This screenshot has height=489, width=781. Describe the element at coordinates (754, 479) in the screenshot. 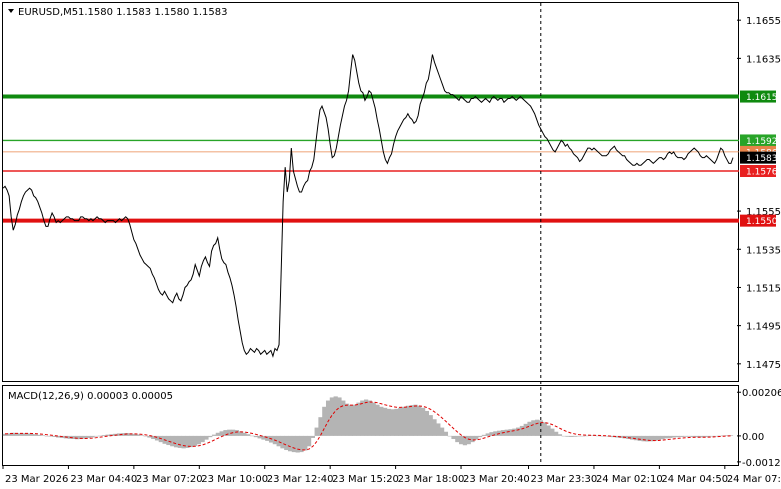

I see `time-tick-label: 24 Mar 07:30` at that location.